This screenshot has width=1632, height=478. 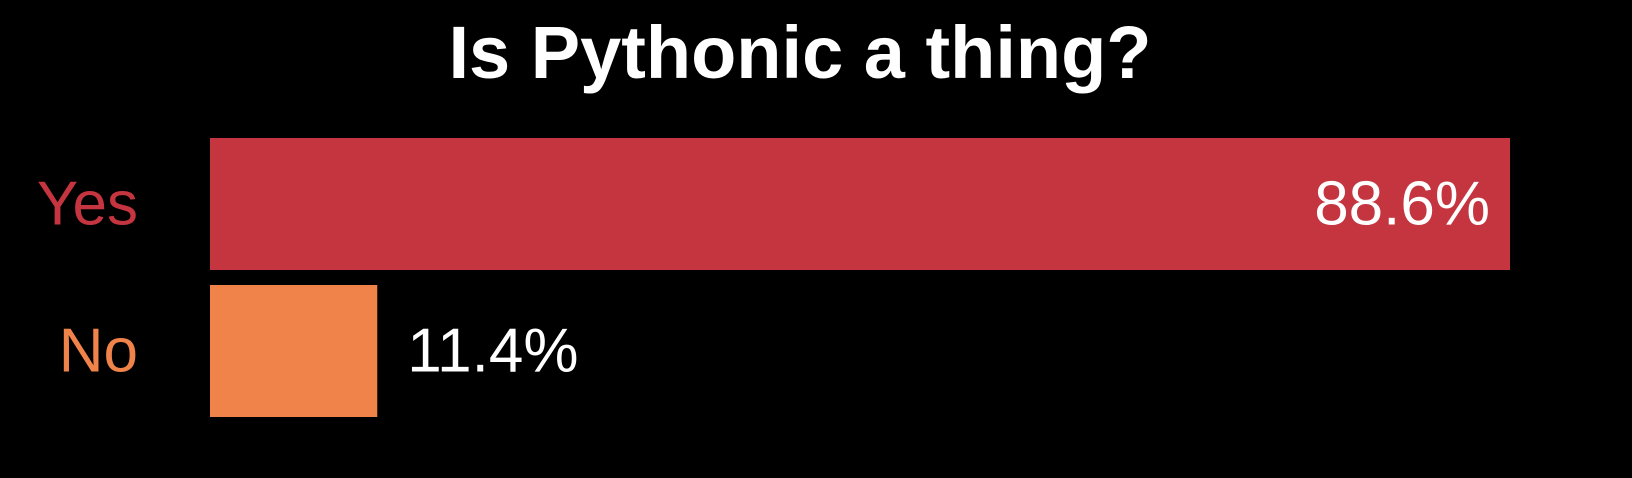 I want to click on category-label-no: No, so click(x=98, y=351).